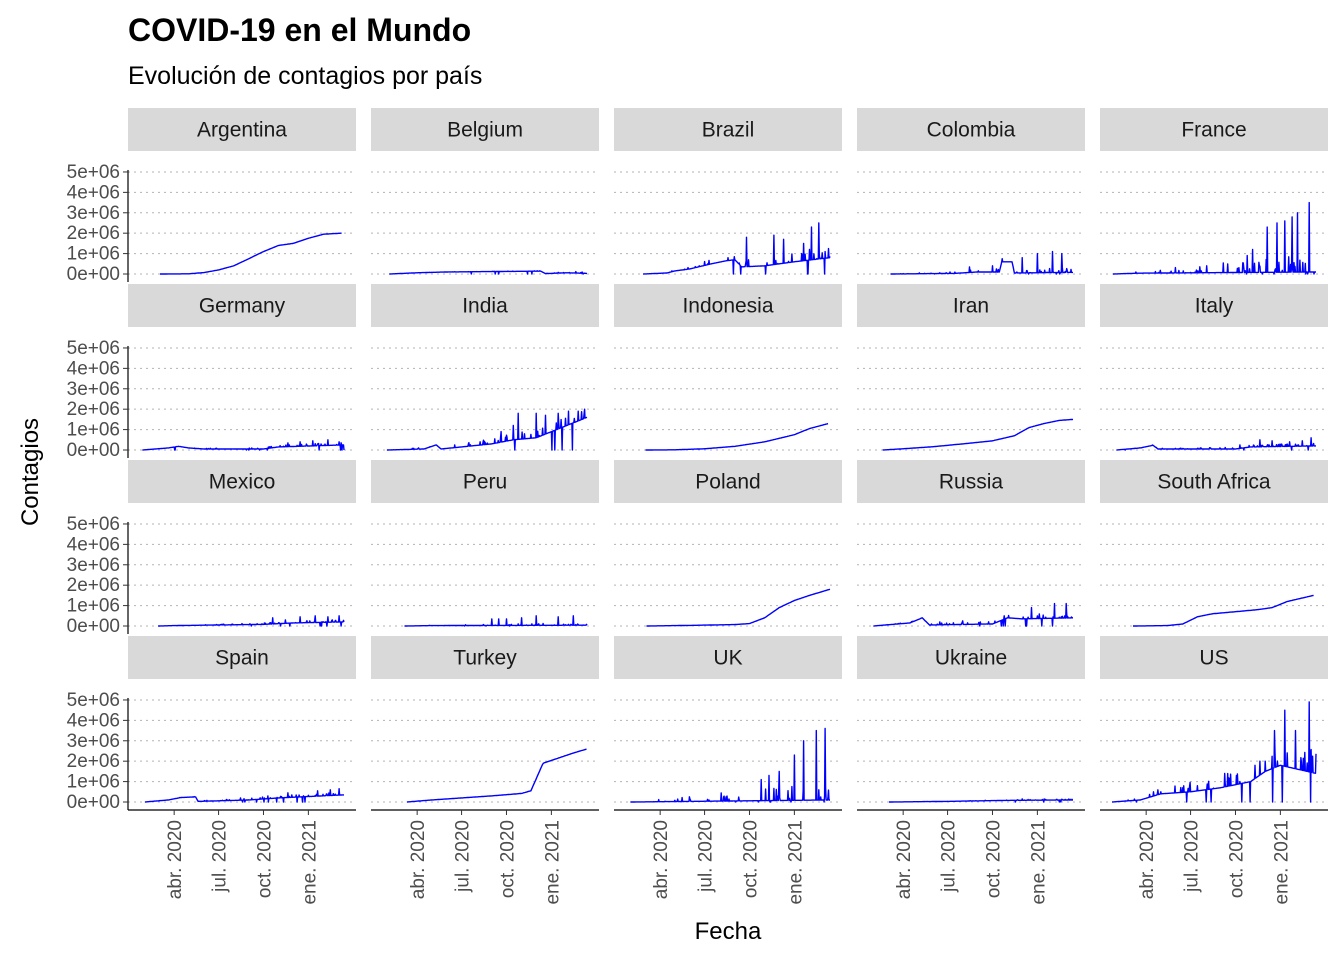 This screenshot has width=1344, height=960. I want to click on facet-iran: Iran, so click(971, 367).